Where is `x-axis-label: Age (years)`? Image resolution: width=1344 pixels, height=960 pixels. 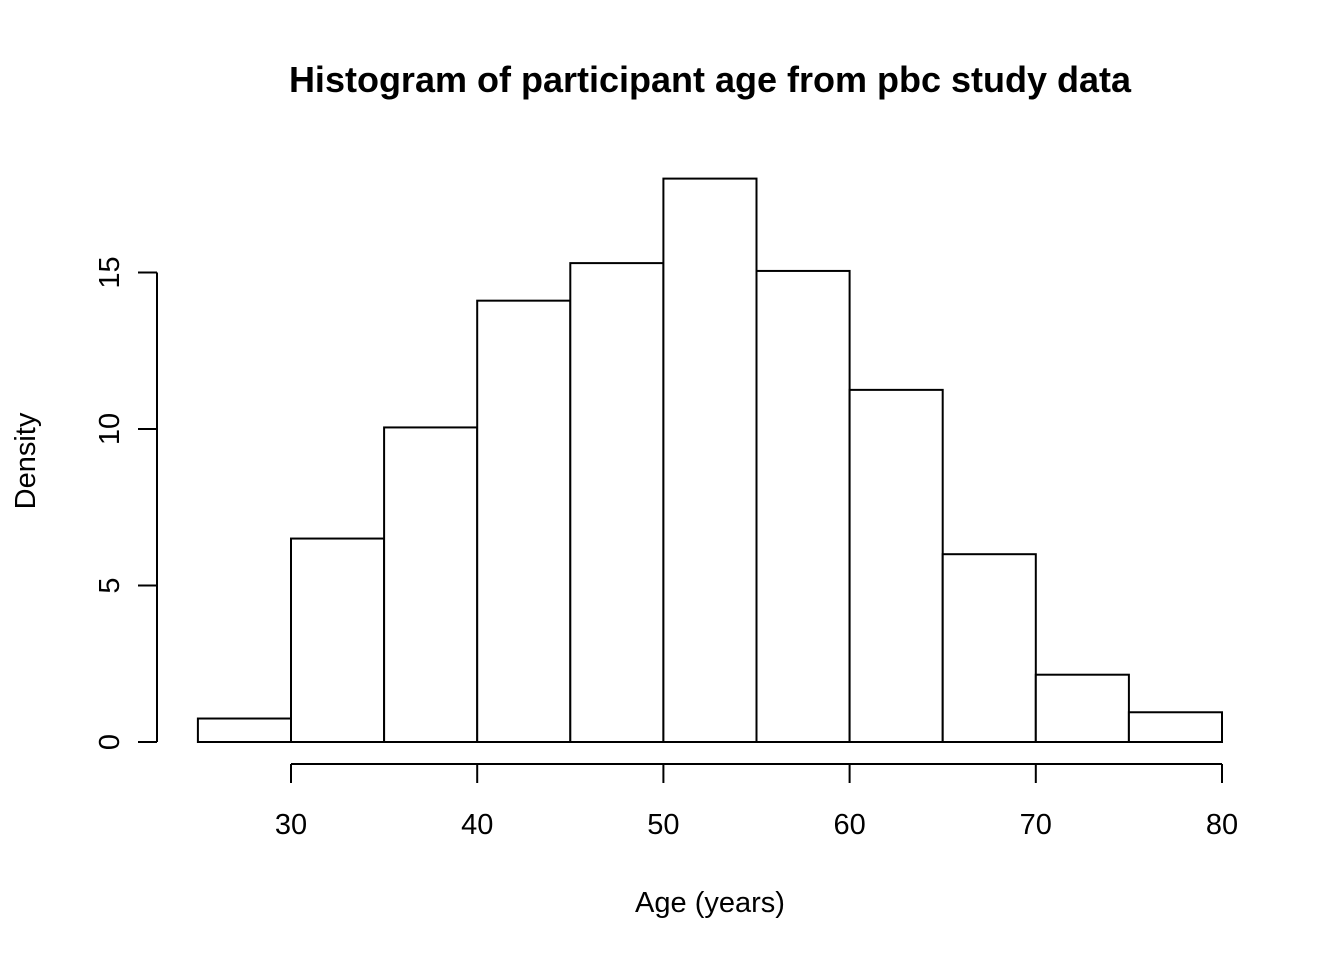 x-axis-label: Age (years) is located at coordinates (710, 903).